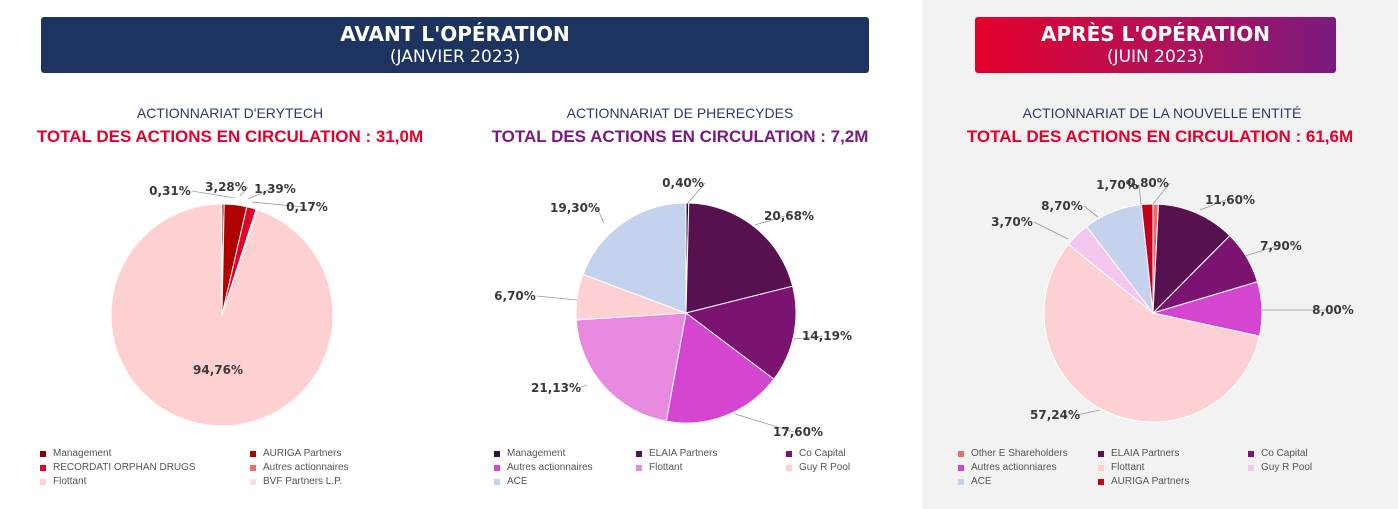 This screenshot has height=509, width=1398. I want to click on pherecydes-label-management: 0,40%, so click(683, 183).